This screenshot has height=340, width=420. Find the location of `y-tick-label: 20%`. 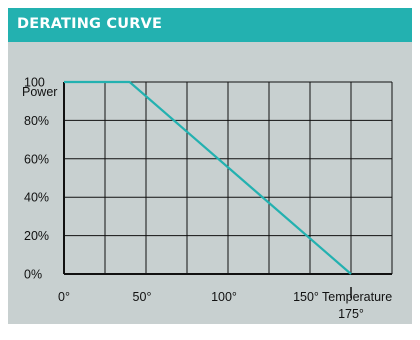

y-tick-label: 20% is located at coordinates (36, 236).